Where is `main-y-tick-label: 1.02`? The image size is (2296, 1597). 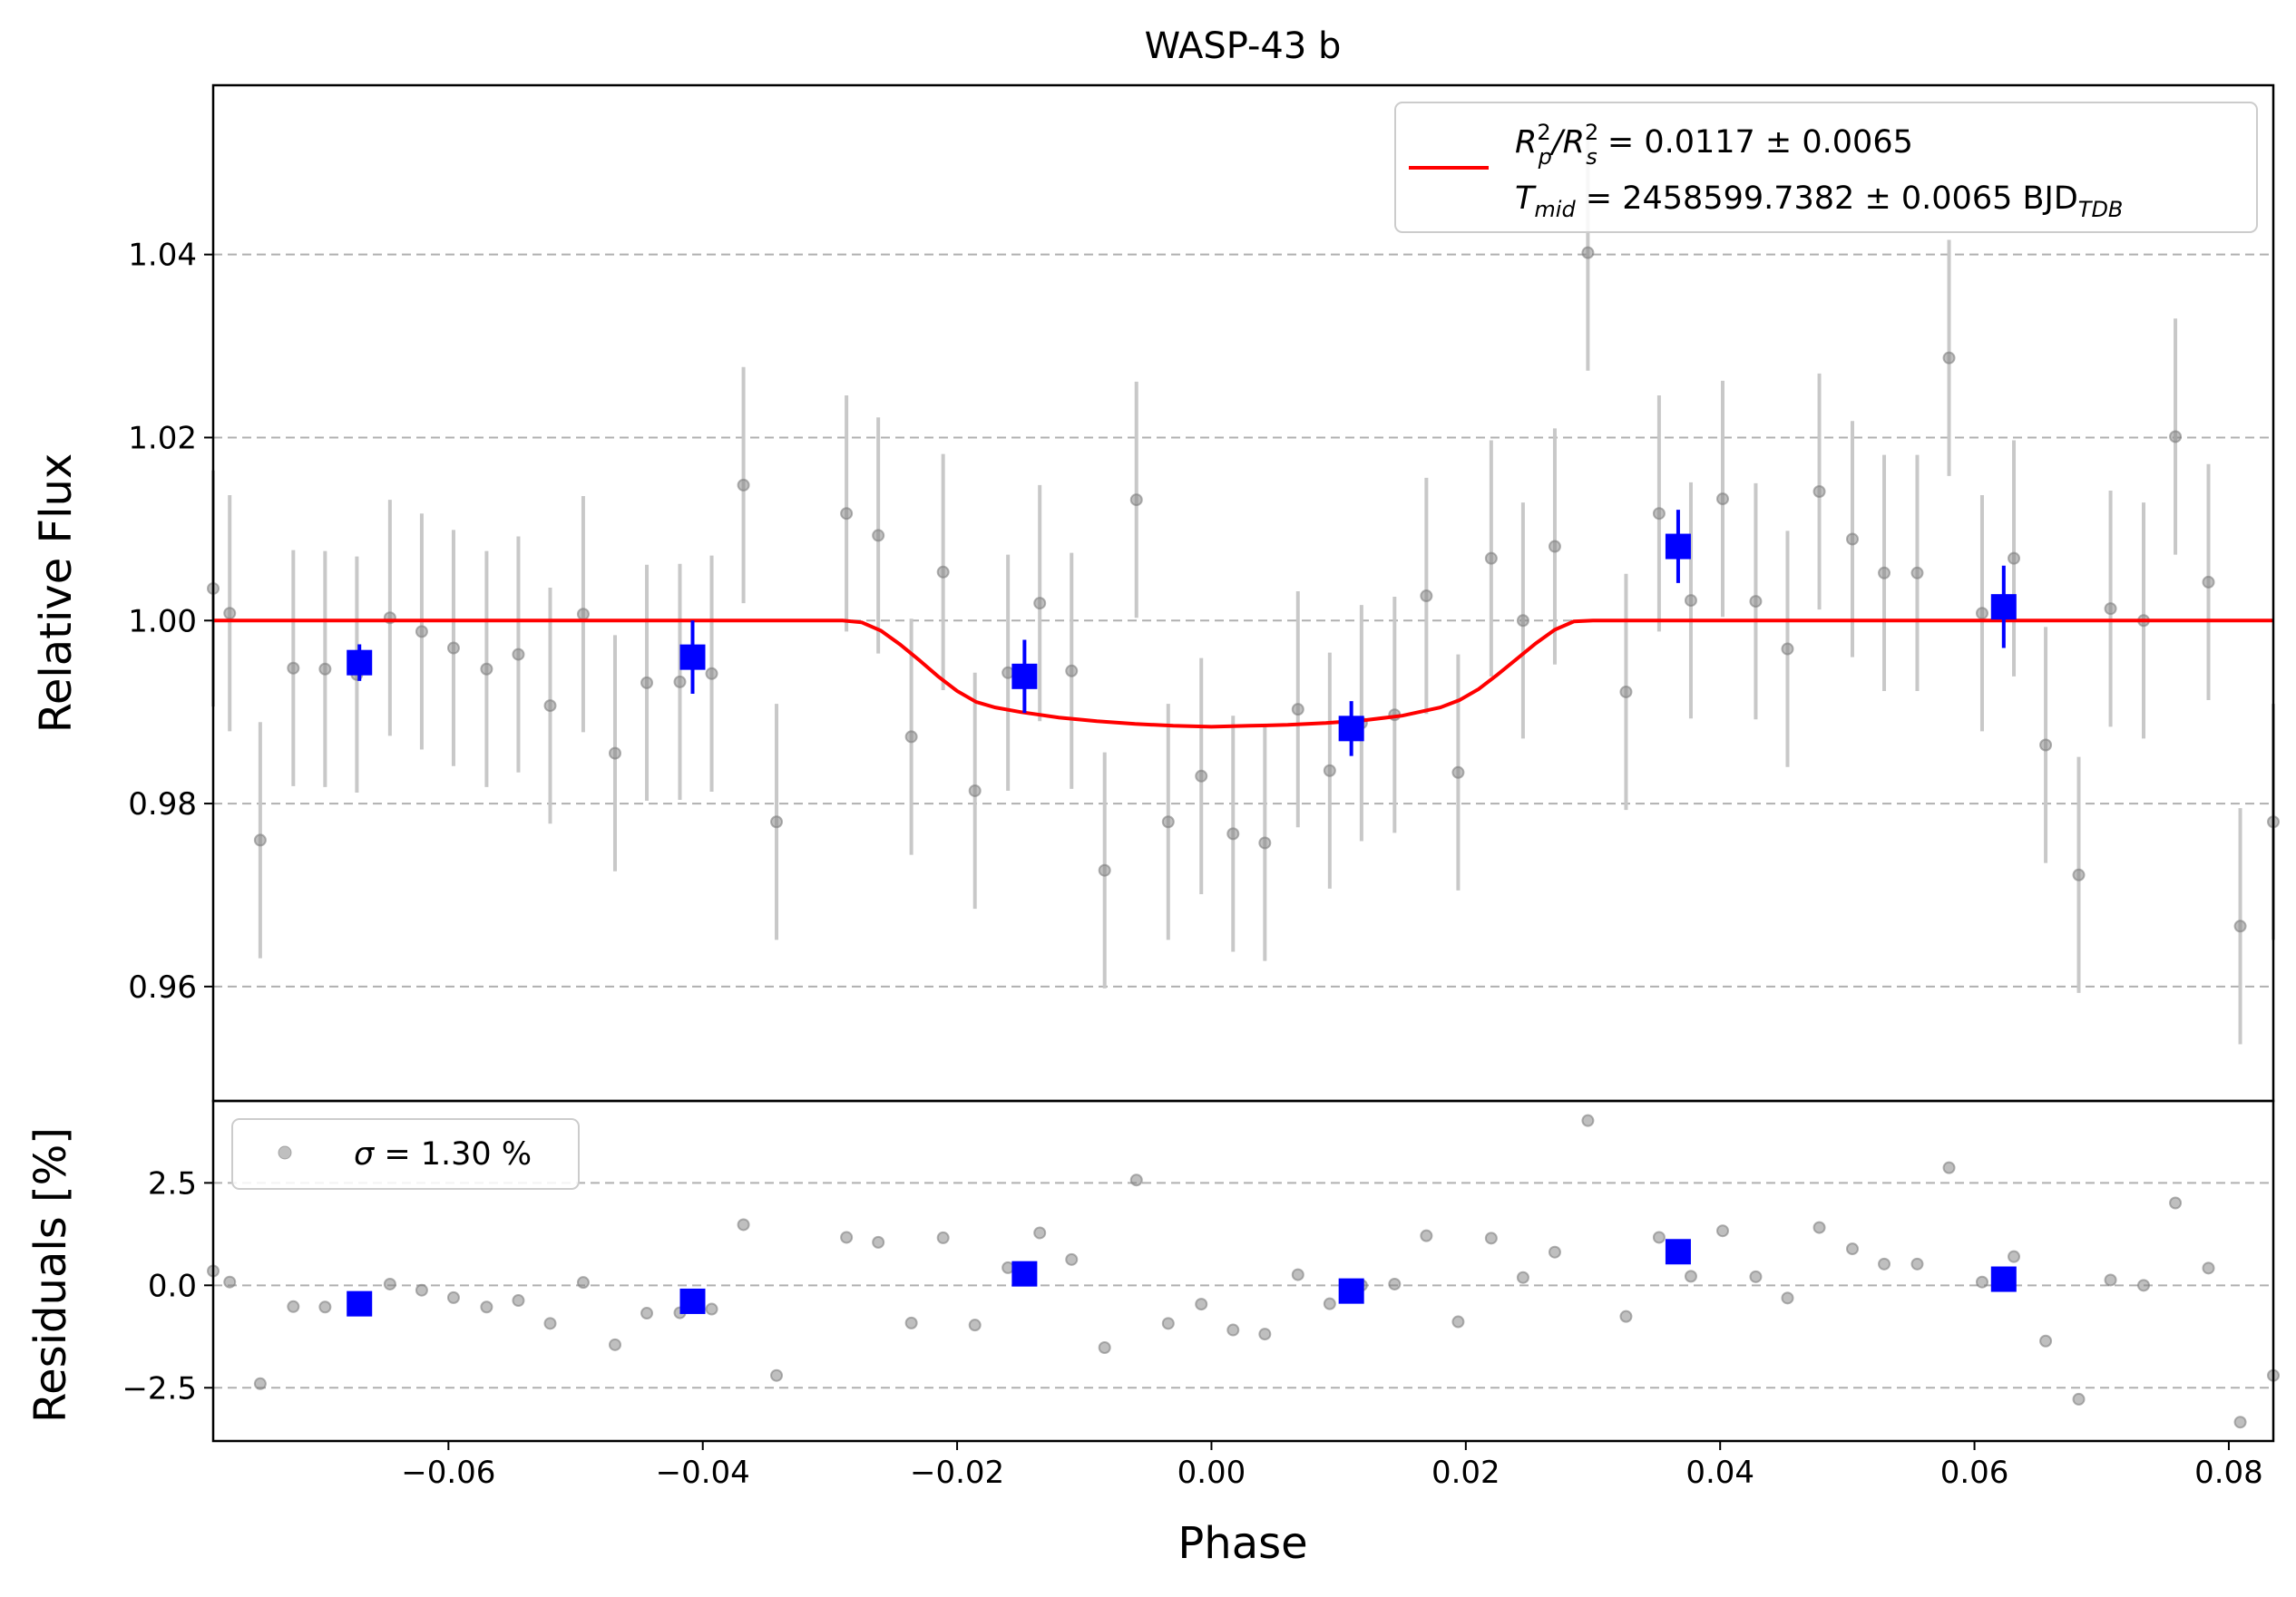 main-y-tick-label: 1.02 is located at coordinates (162, 438).